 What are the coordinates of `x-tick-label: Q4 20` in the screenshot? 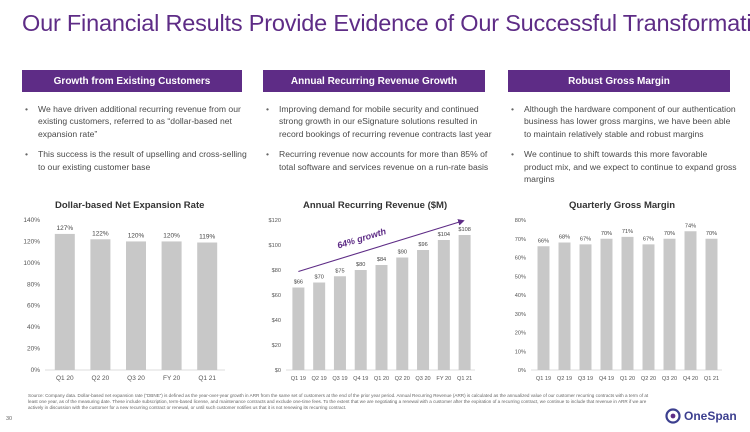 It's located at (690, 379).